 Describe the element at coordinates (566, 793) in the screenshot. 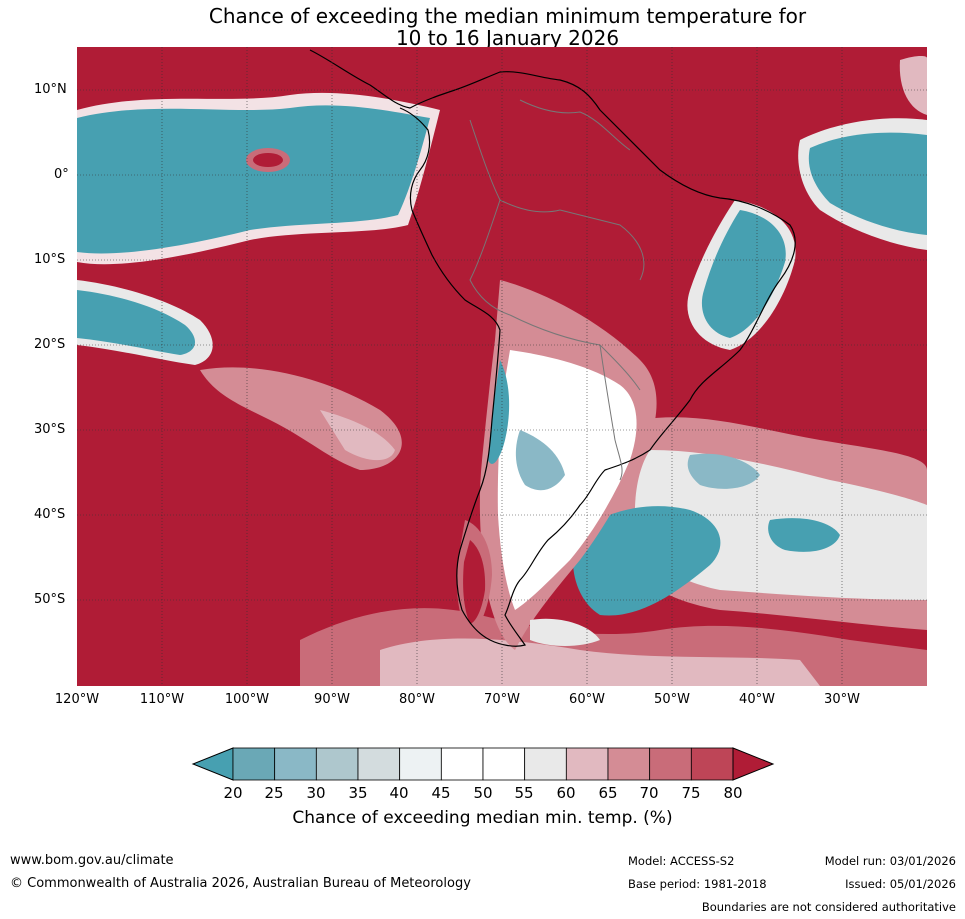

I see `colorbar-tick: 60` at that location.